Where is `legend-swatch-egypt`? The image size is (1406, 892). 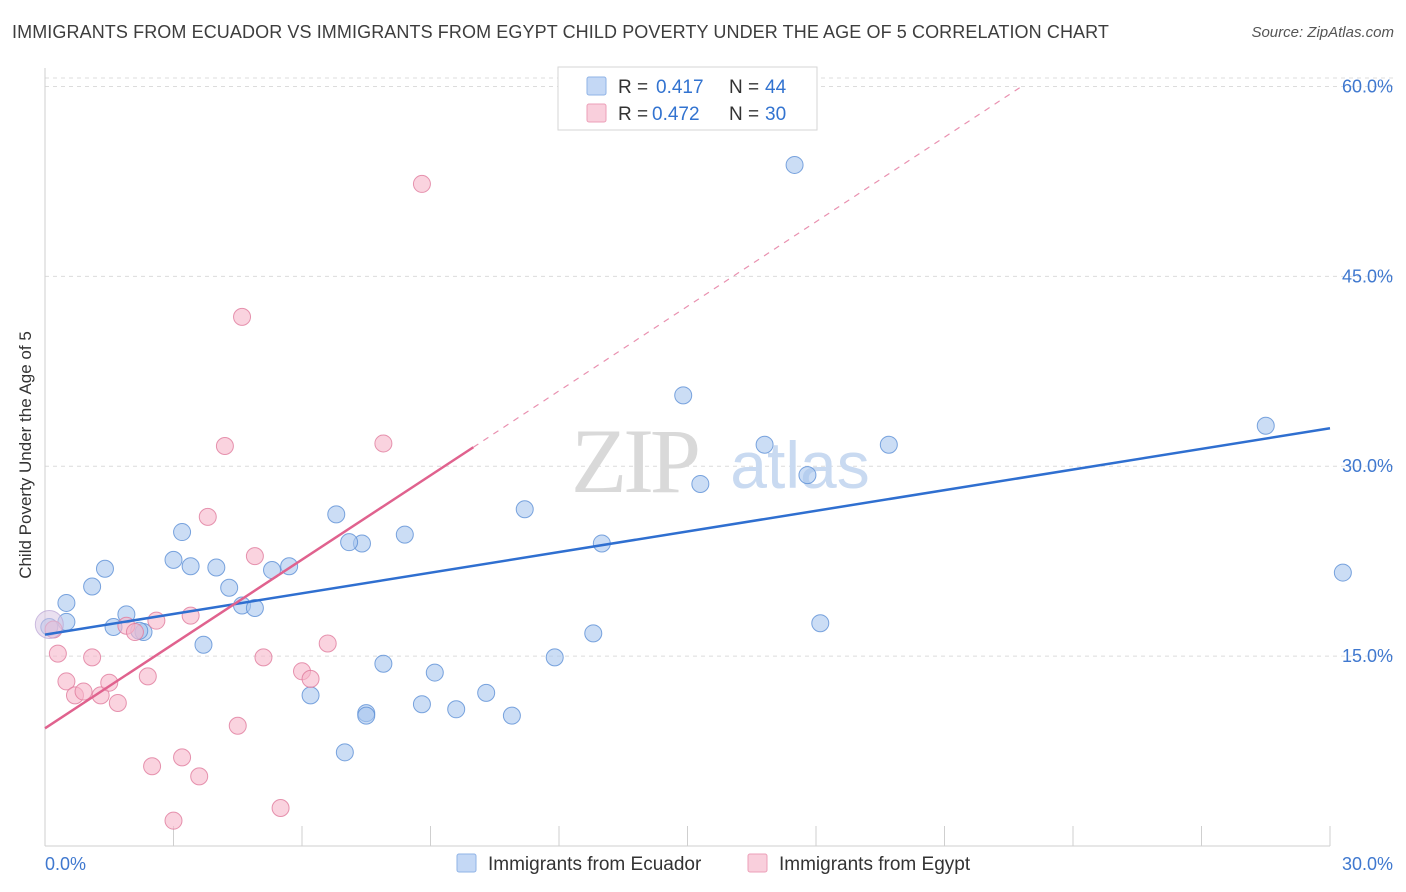 legend-swatch-egypt is located at coordinates (757, 863).